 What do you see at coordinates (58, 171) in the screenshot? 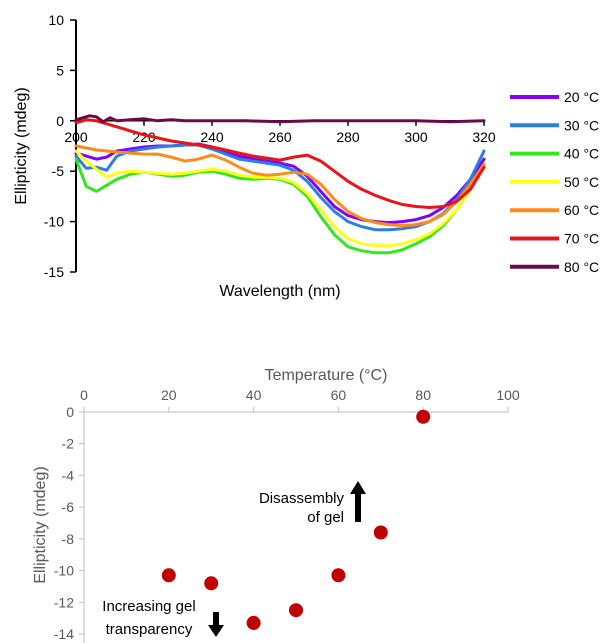
I see `y-tick-label: -5` at bounding box center [58, 171].